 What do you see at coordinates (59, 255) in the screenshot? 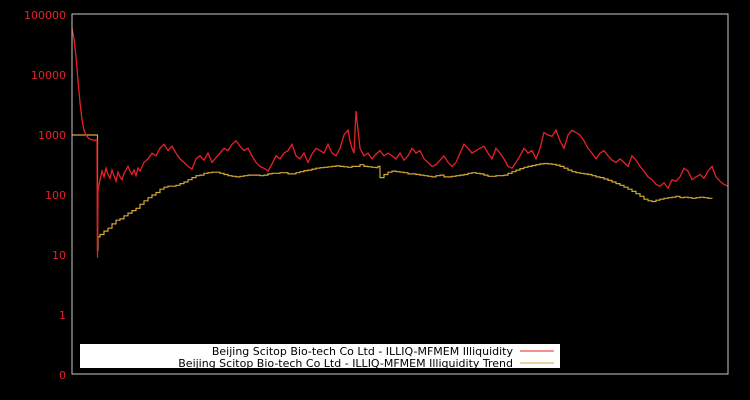
I see `y-tick-label: 10` at bounding box center [59, 255].